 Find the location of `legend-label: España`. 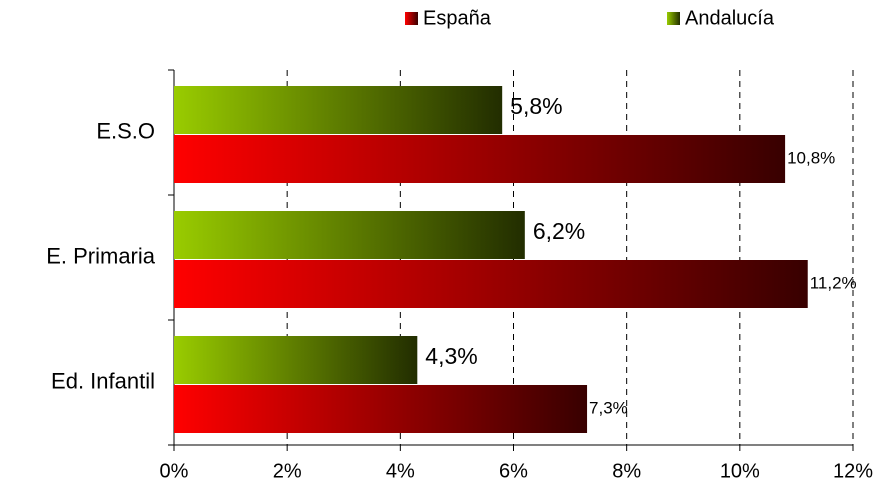

legend-label: España is located at coordinates (457, 18).